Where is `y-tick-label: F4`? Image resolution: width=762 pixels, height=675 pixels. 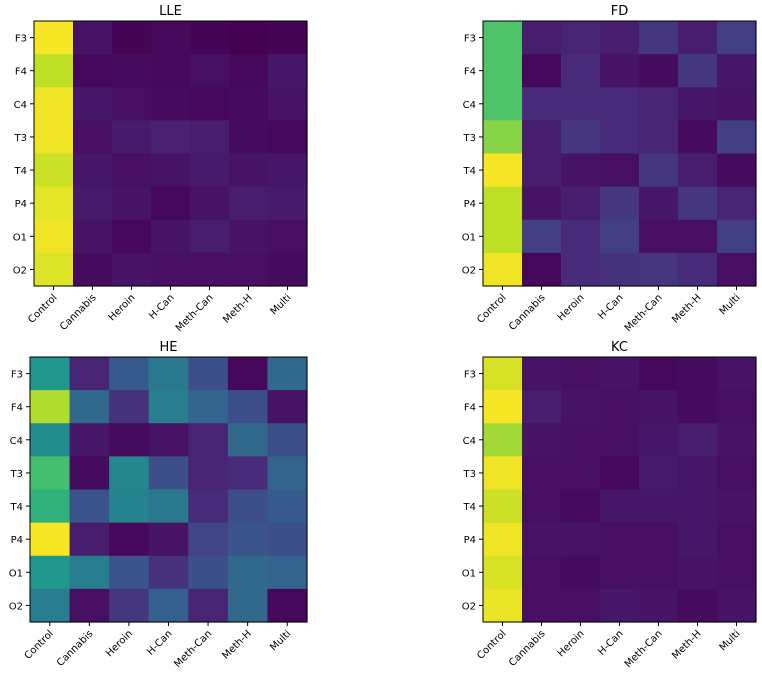
y-tick-label: F4 is located at coordinates (470, 408).